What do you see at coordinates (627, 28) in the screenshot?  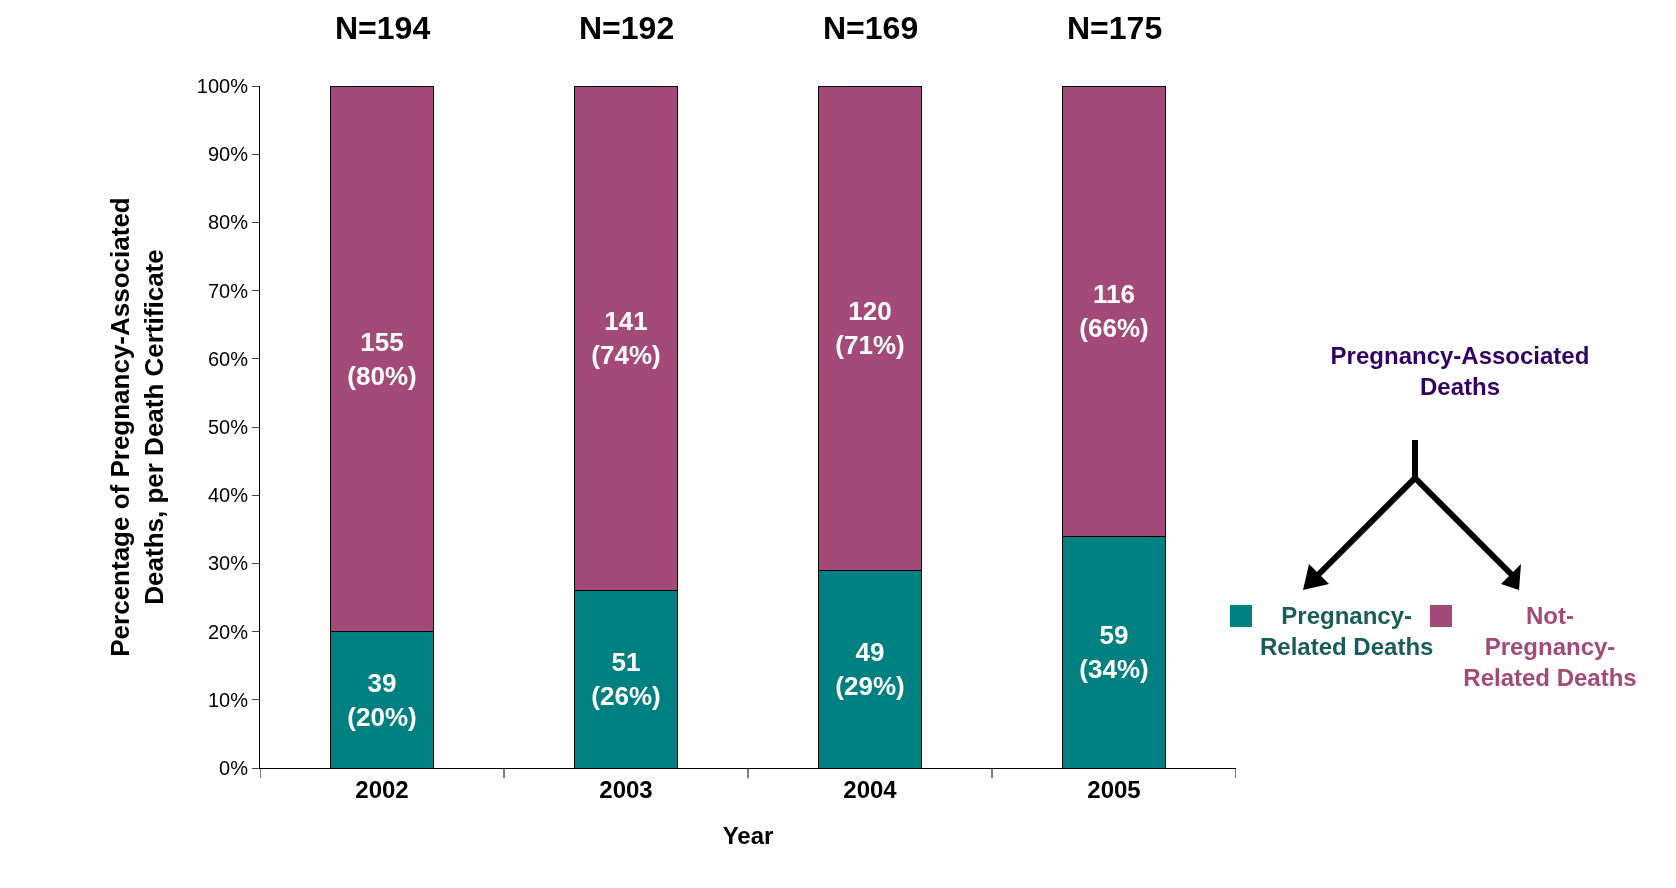 I see `annotation: N=192` at bounding box center [627, 28].